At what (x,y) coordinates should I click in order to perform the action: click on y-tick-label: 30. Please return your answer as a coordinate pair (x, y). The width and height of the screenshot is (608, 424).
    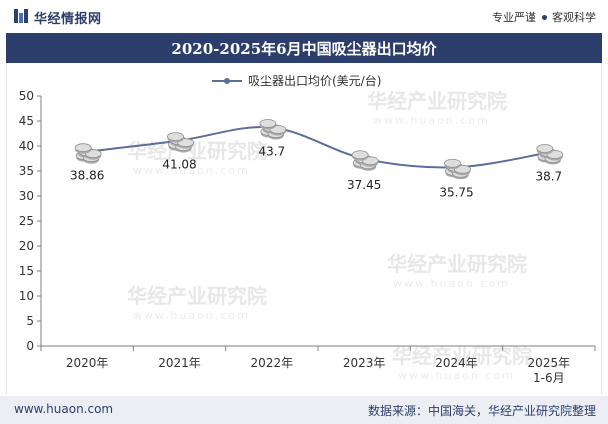
    Looking at the image, I should click on (26, 196).